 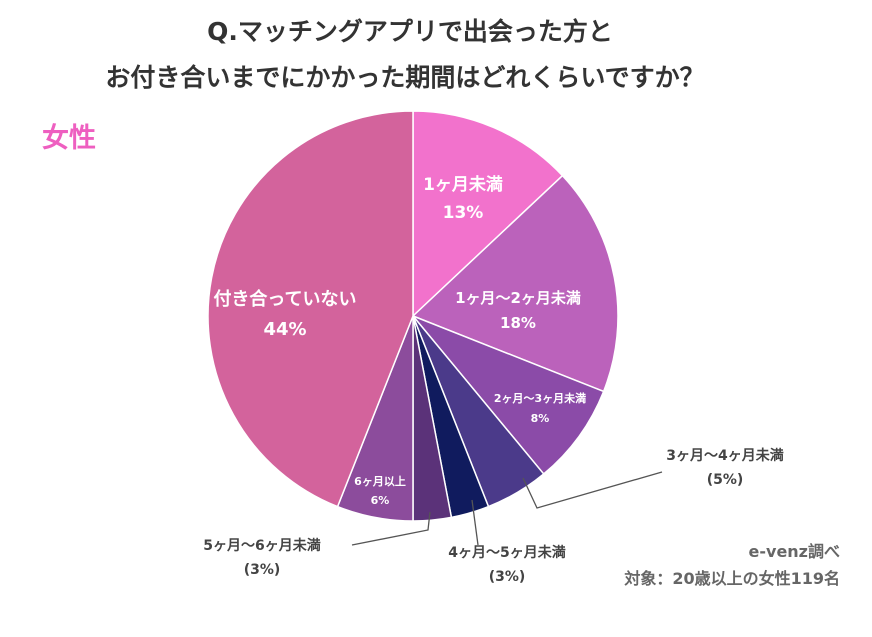 What do you see at coordinates (518, 323) in the screenshot?
I see `slice-value-label: 18%` at bounding box center [518, 323].